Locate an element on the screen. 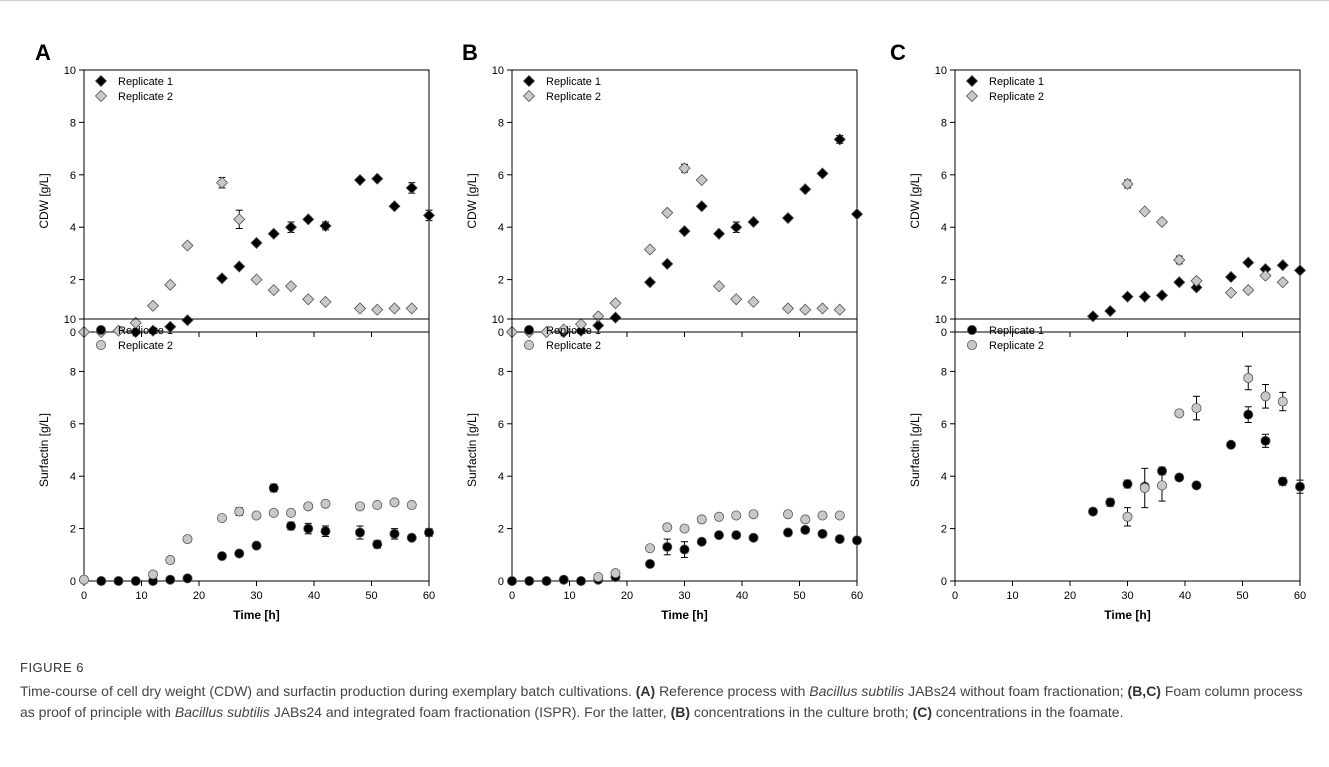 This screenshot has height=767, width=1329. y-tick-label-a-surfactin-1: 2 is located at coordinates (73, 530).